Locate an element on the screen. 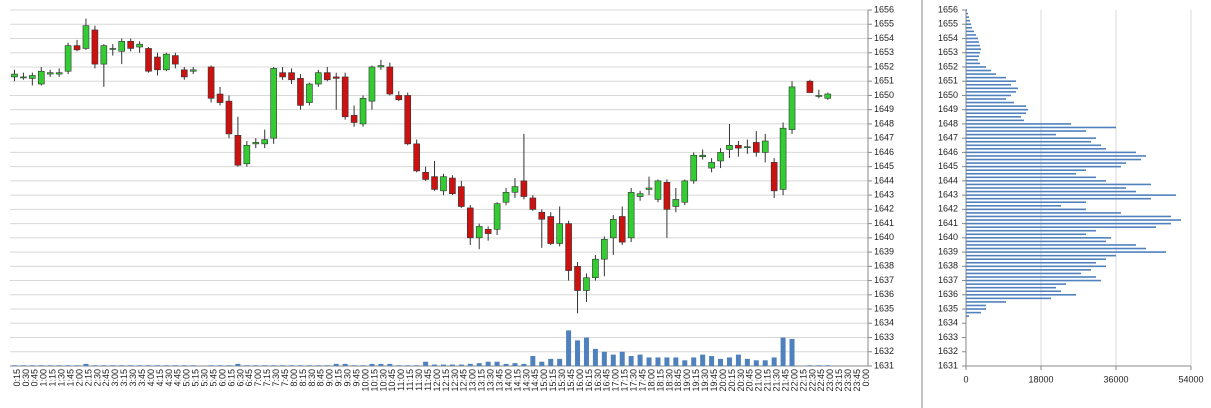 Image resolution: width=1211 pixels, height=408 pixels. x-tick-label: 21:45 is located at coordinates (785, 380).